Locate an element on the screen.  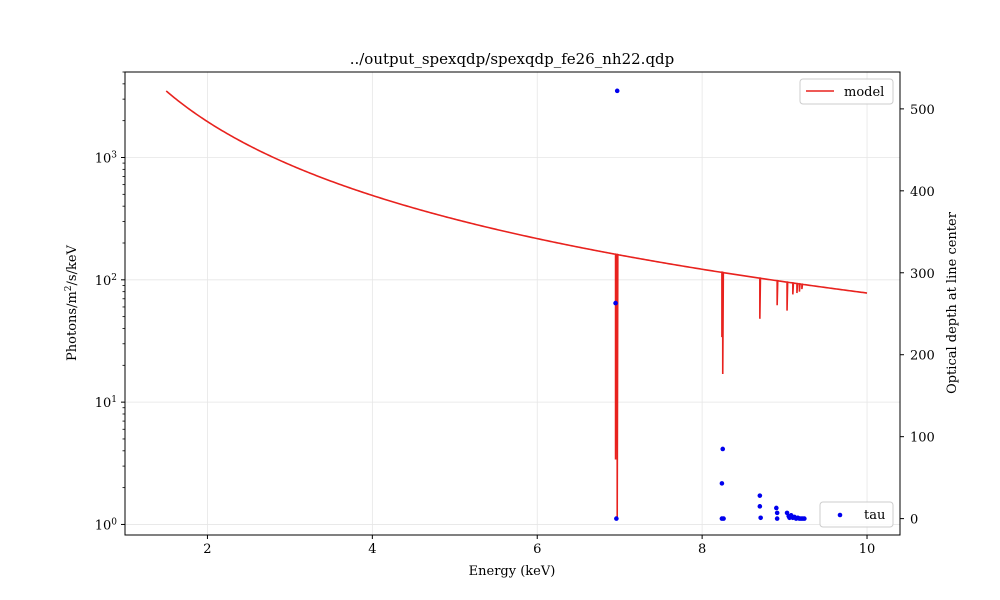
left-y-tick-label: 10³ is located at coordinates (106, 158).